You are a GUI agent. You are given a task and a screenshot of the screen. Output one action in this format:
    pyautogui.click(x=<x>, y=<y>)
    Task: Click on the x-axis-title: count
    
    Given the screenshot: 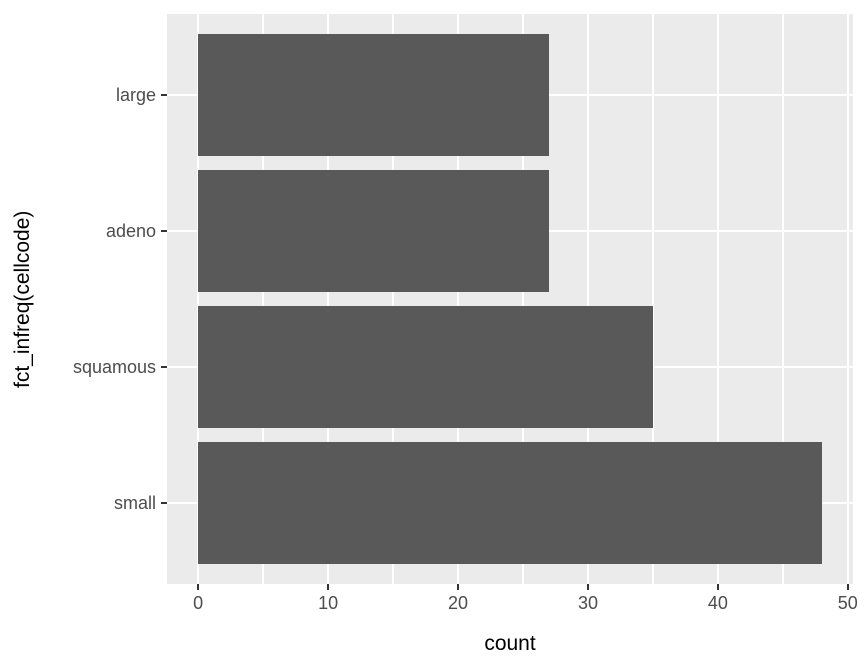 What is the action you would take?
    pyautogui.click(x=510, y=643)
    